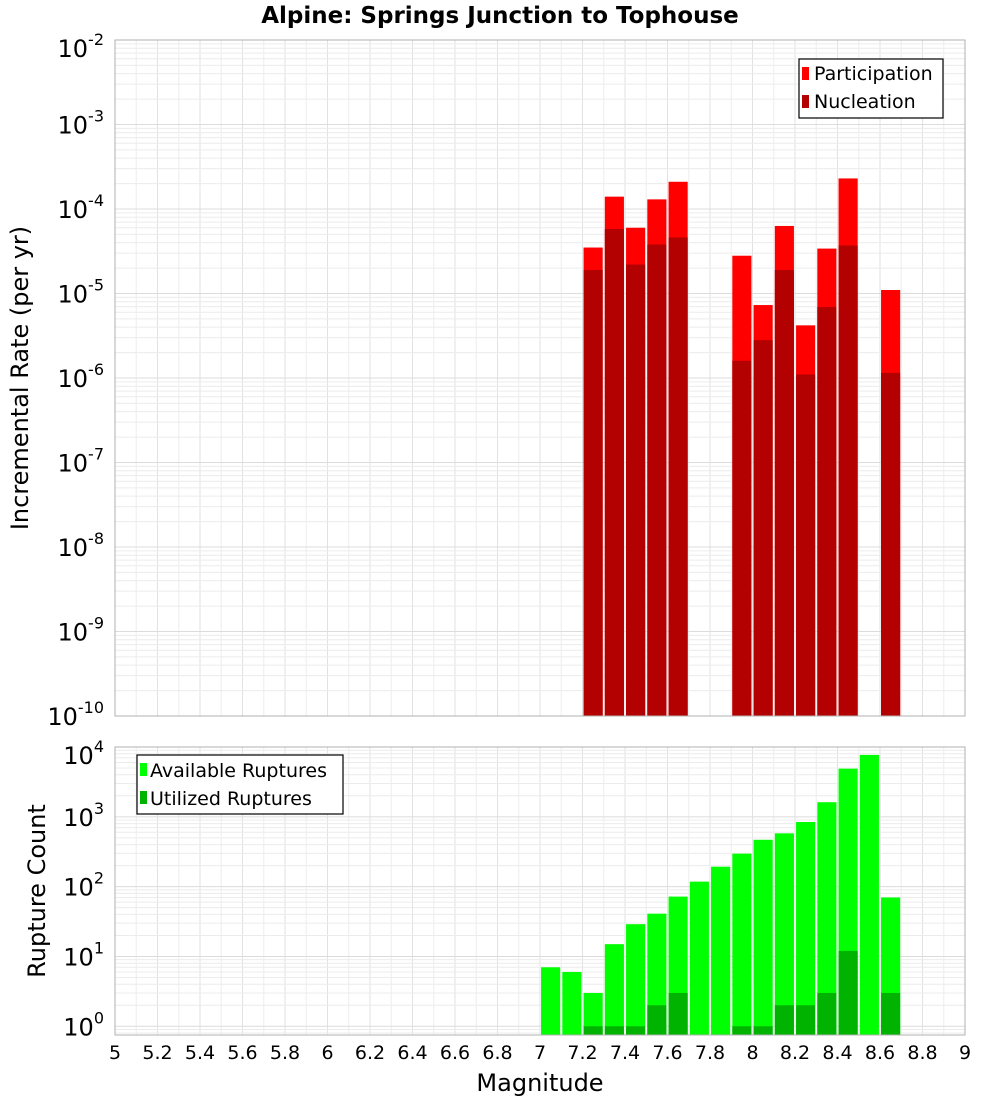 Image resolution: width=1000 pixels, height=1100 pixels. What do you see at coordinates (238, 771) in the screenshot?
I see `legend-label-available: Available Ruptures` at bounding box center [238, 771].